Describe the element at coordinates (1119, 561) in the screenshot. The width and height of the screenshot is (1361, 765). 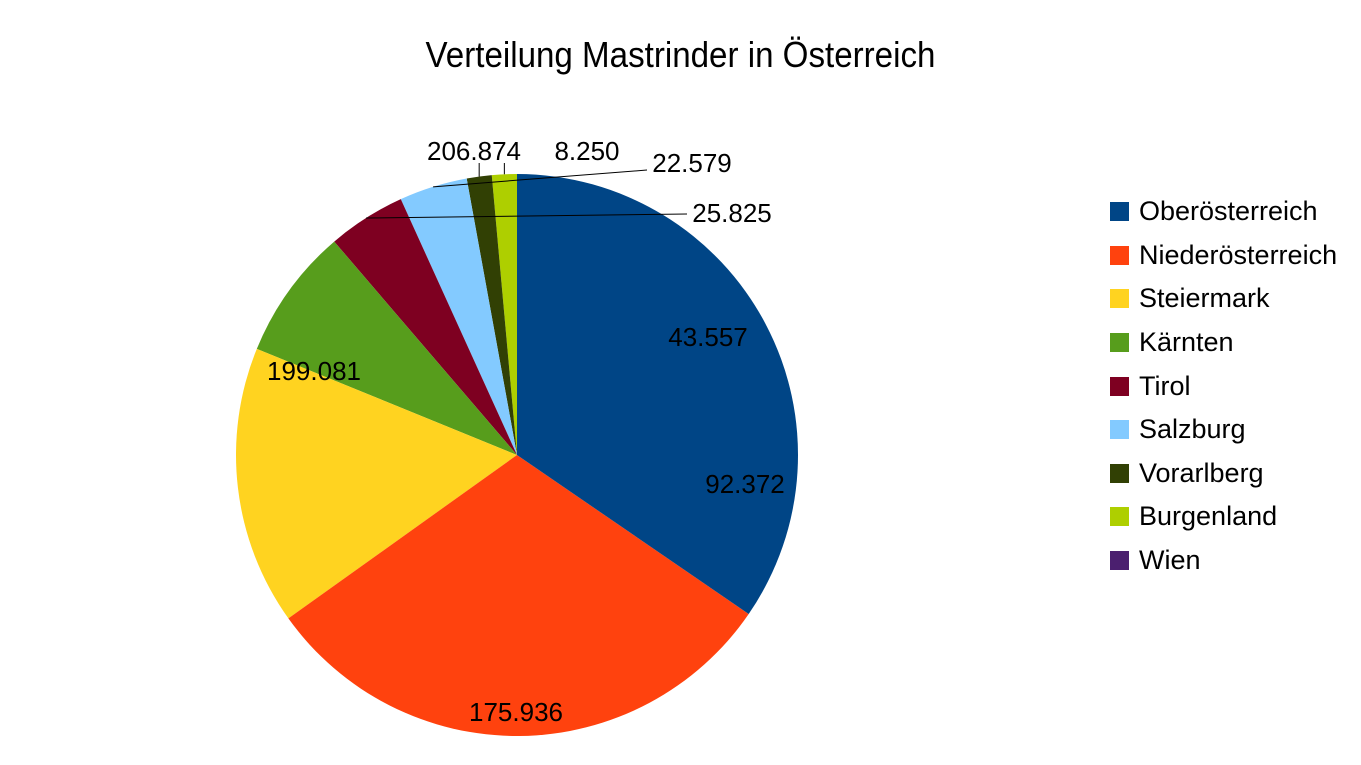
I see `legend-swatch-wien` at that location.